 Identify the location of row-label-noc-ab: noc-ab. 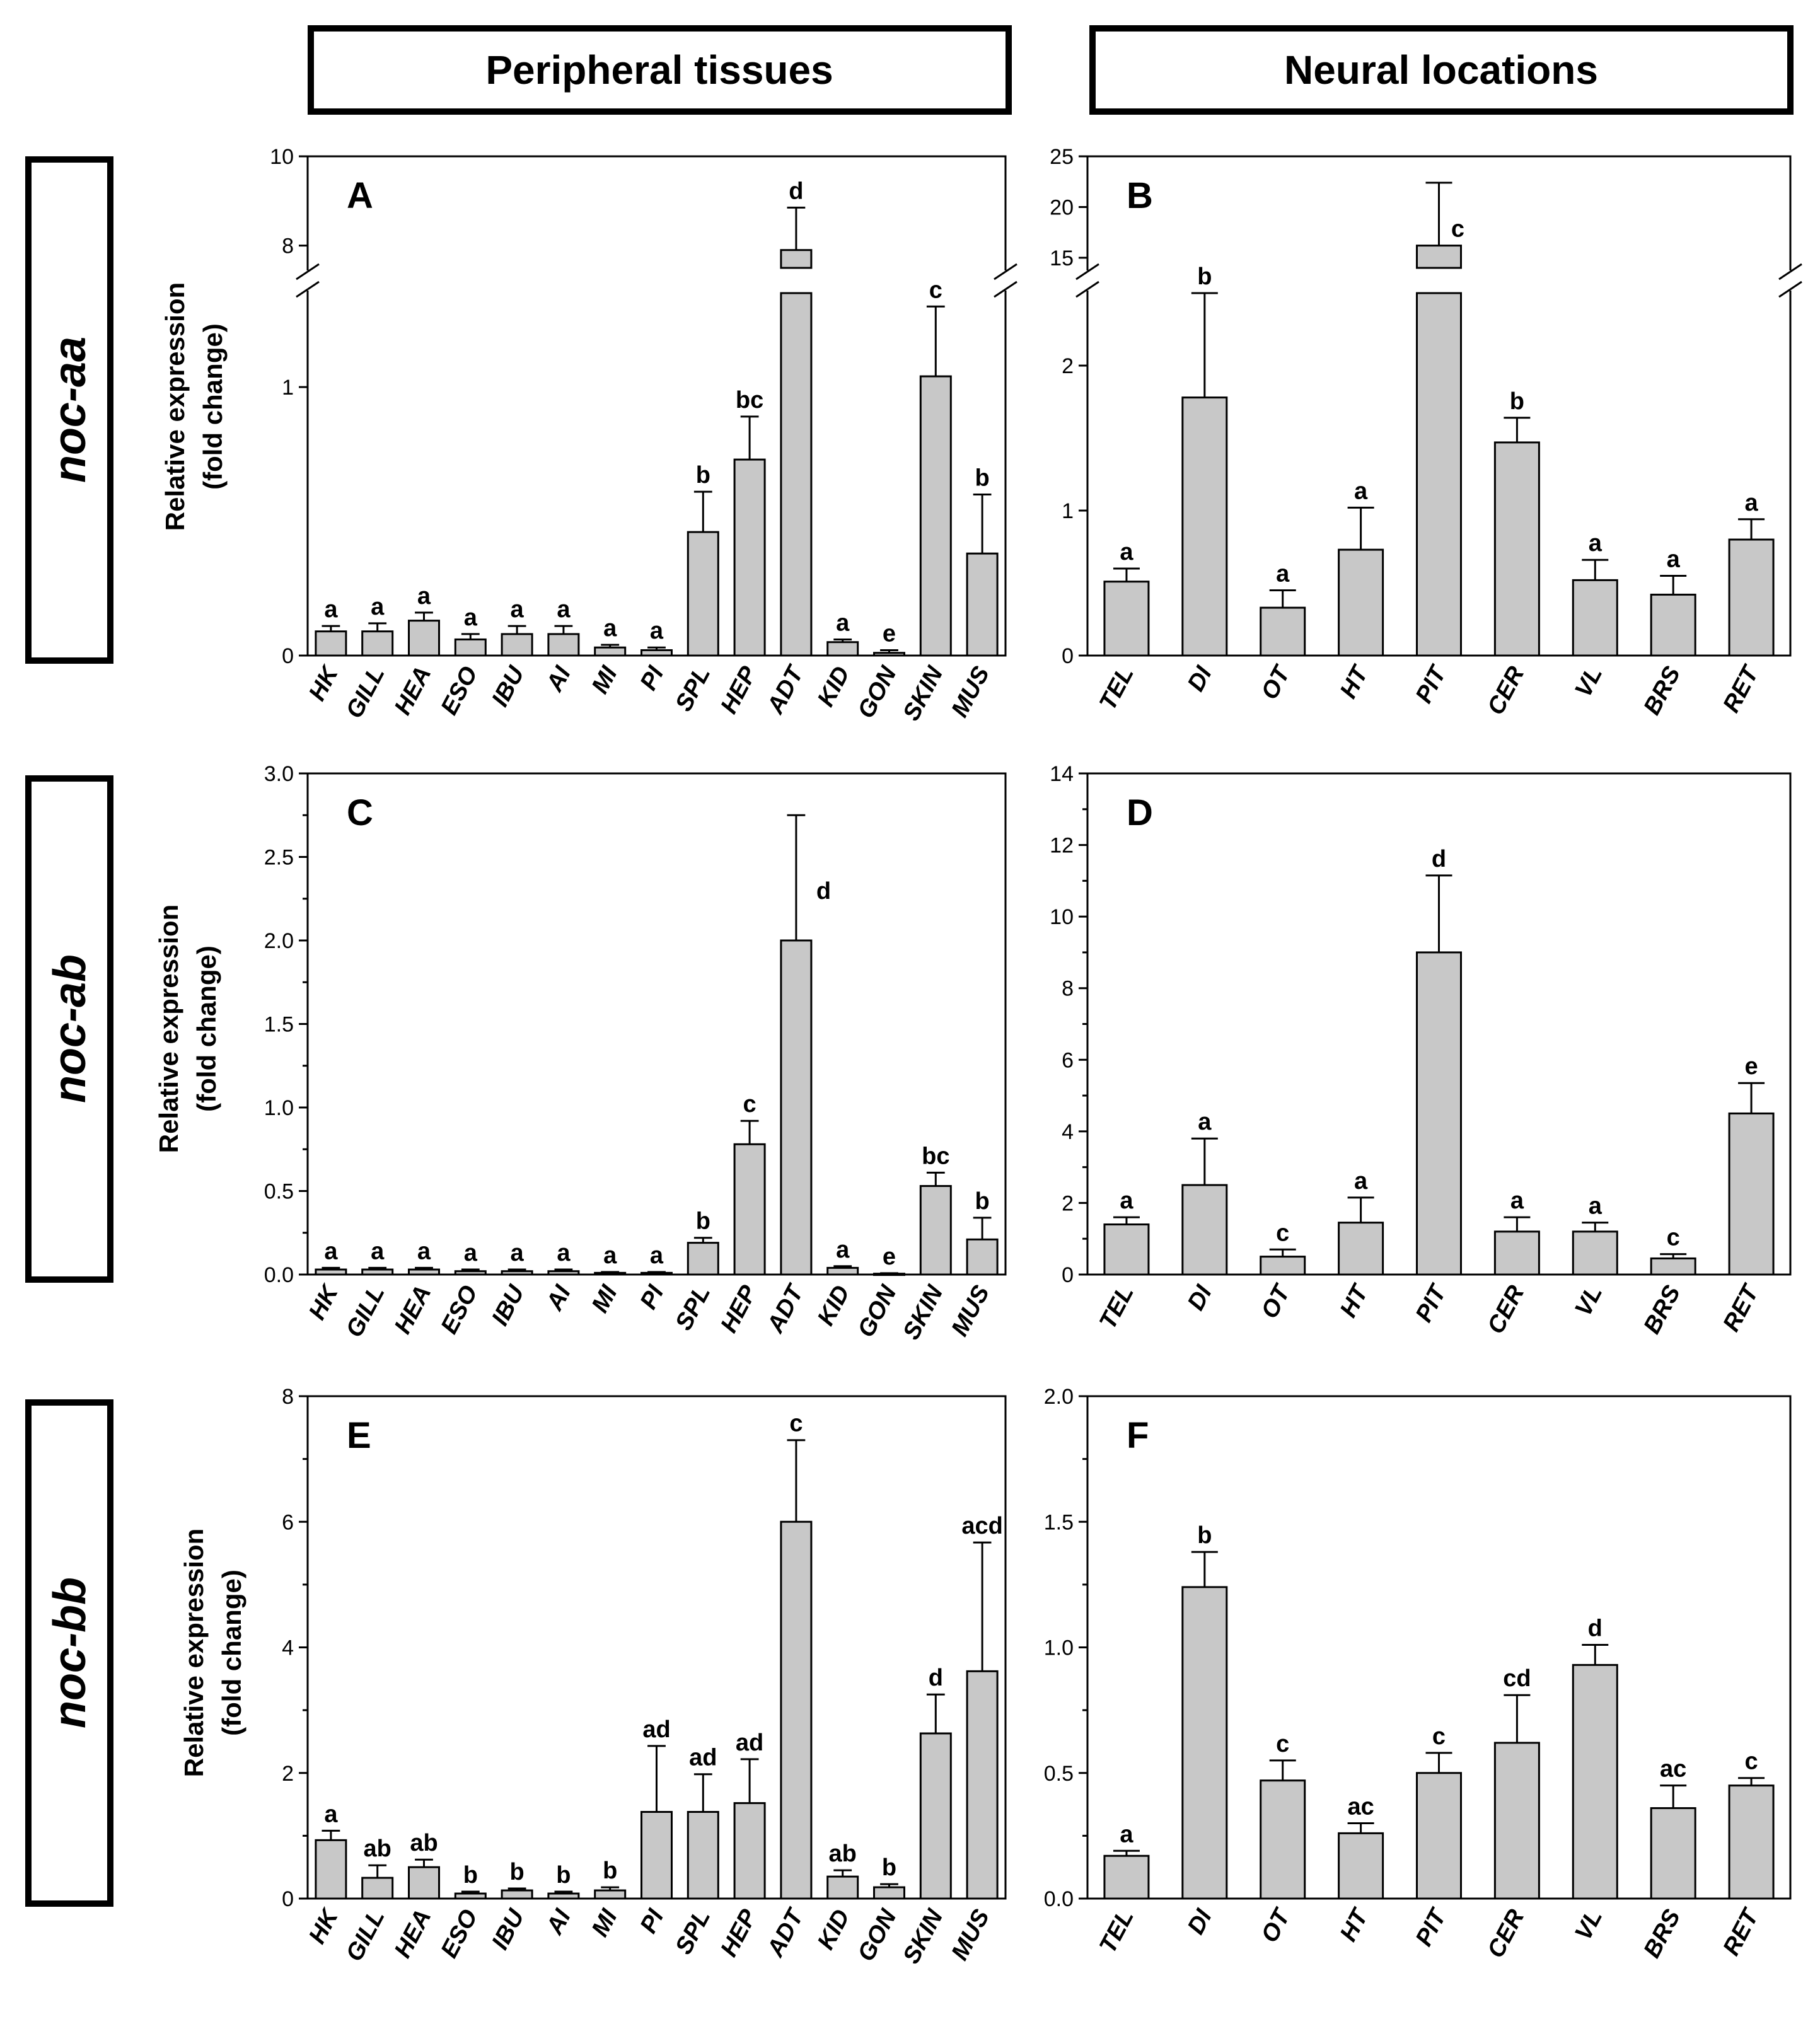
(69, 1029).